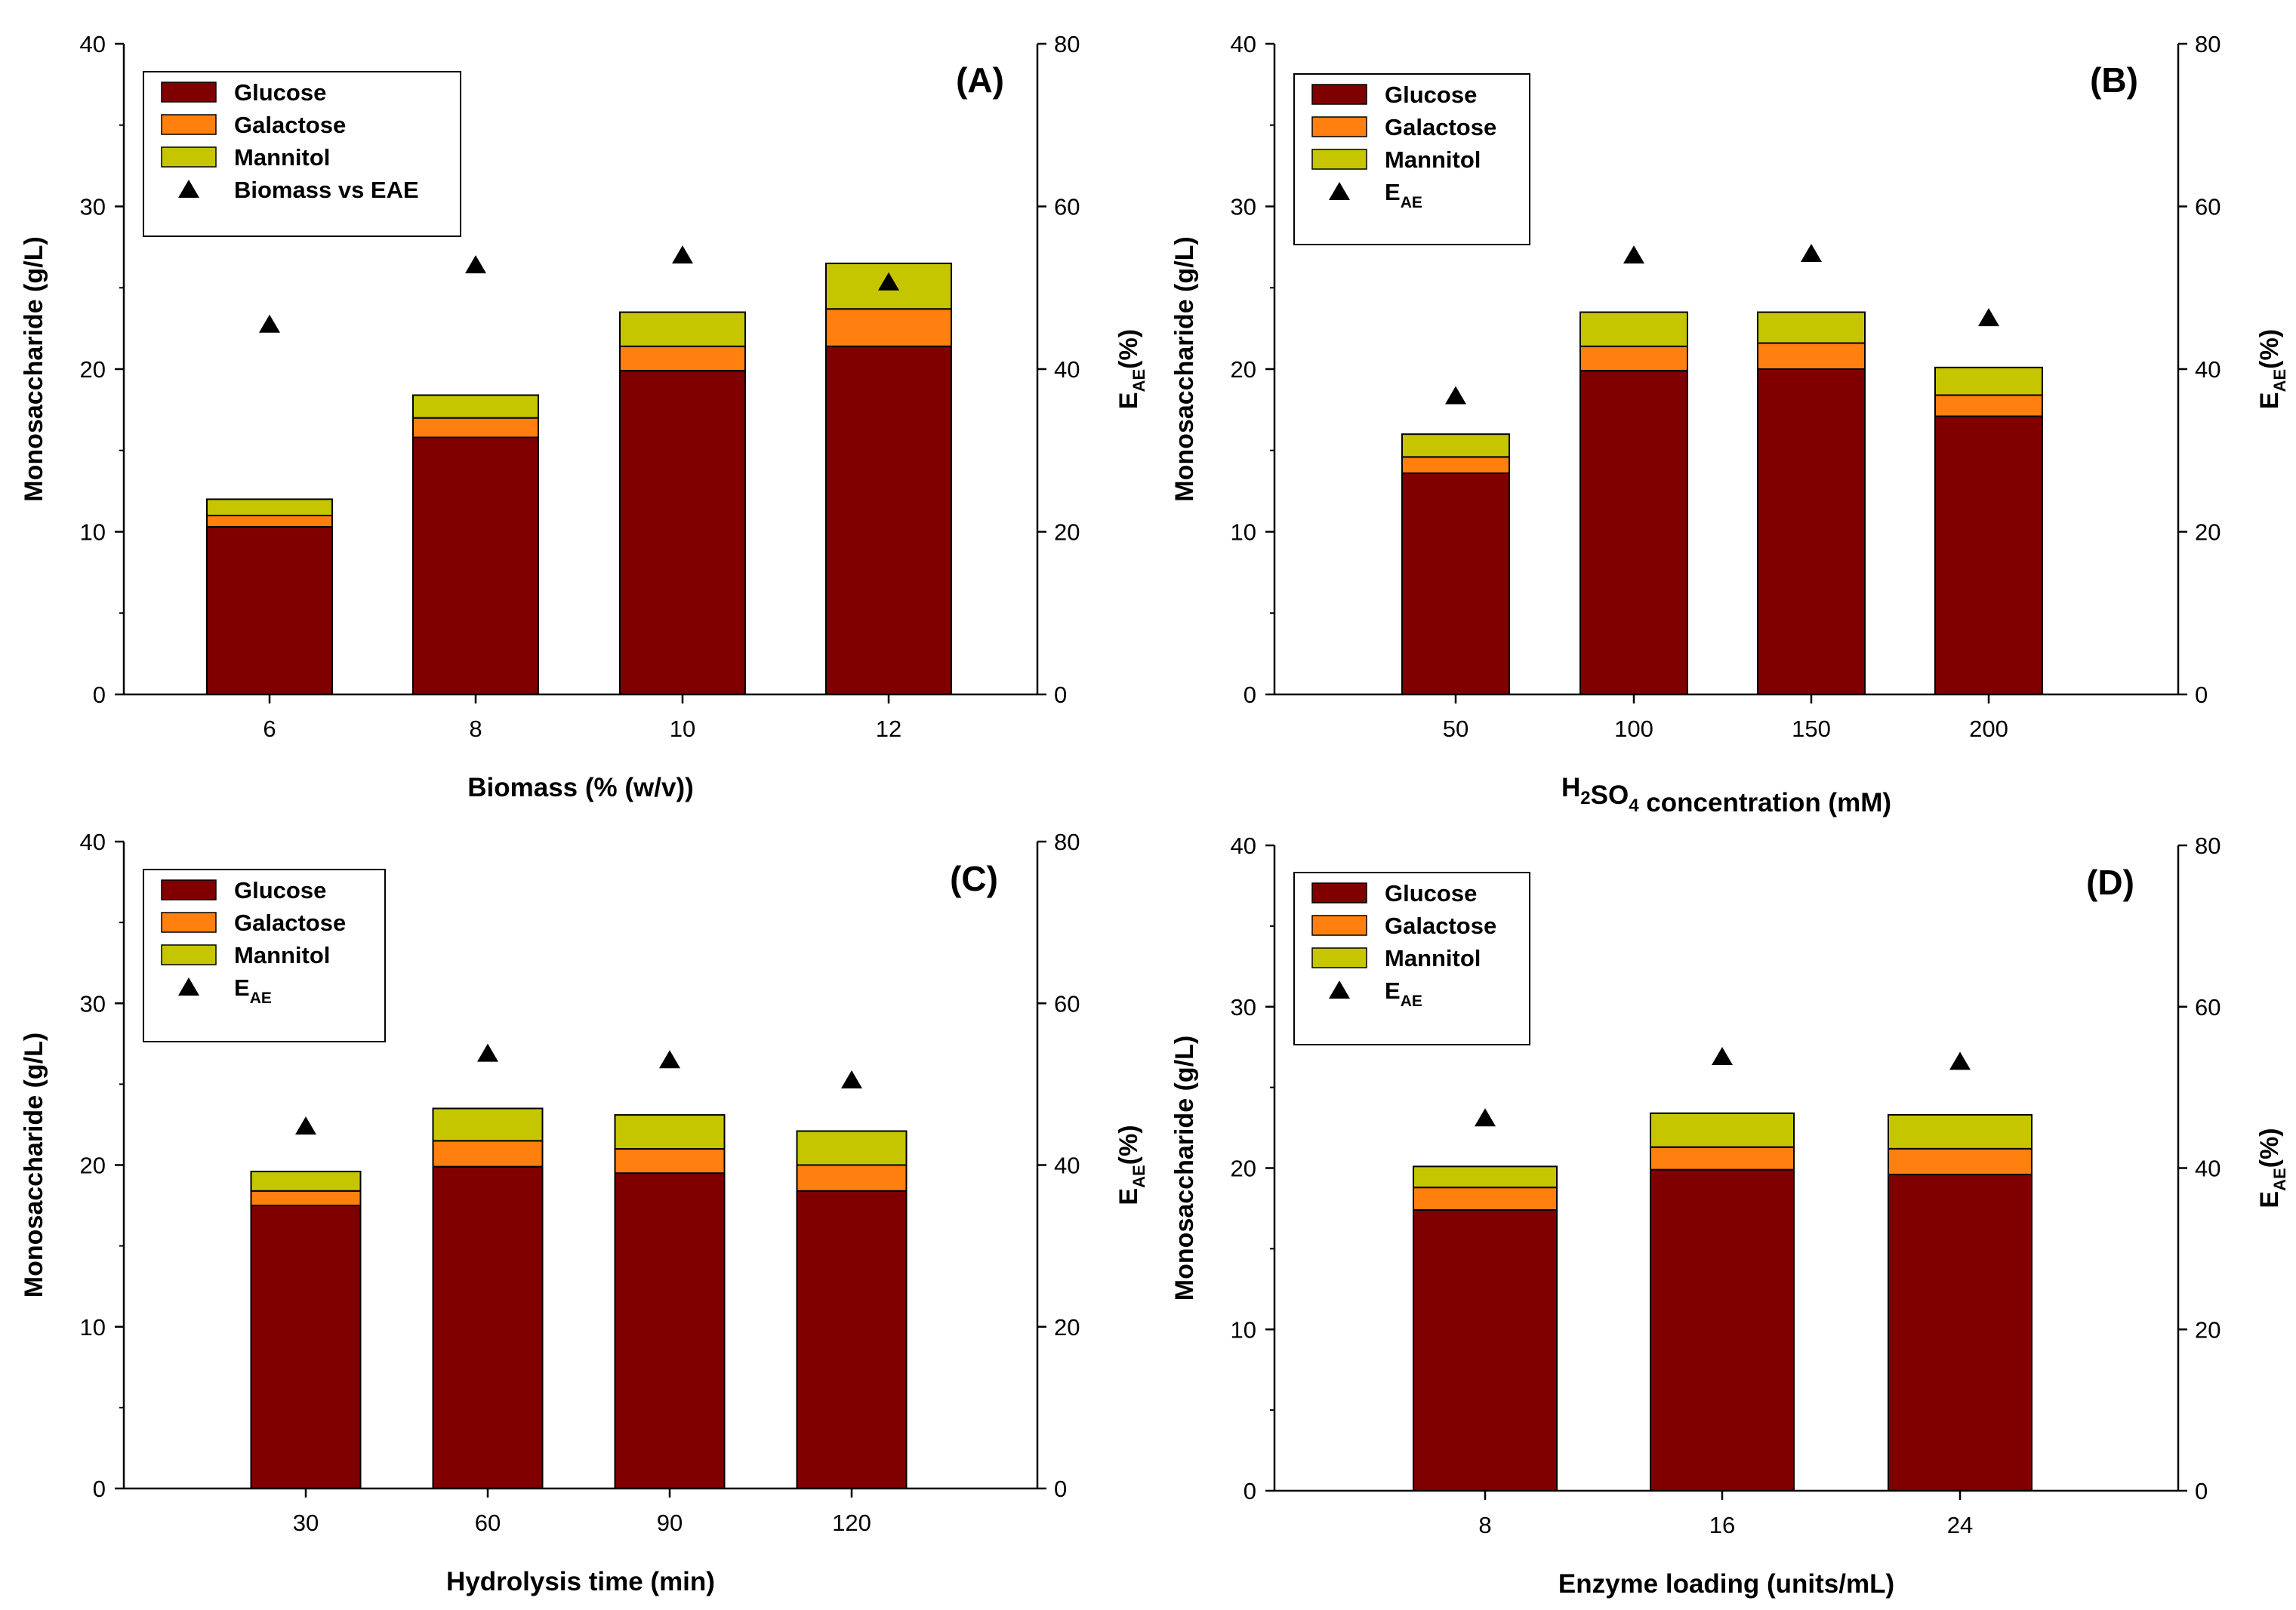  Describe the element at coordinates (1243, 369) in the screenshot. I see `y-tick-label: 20` at that location.